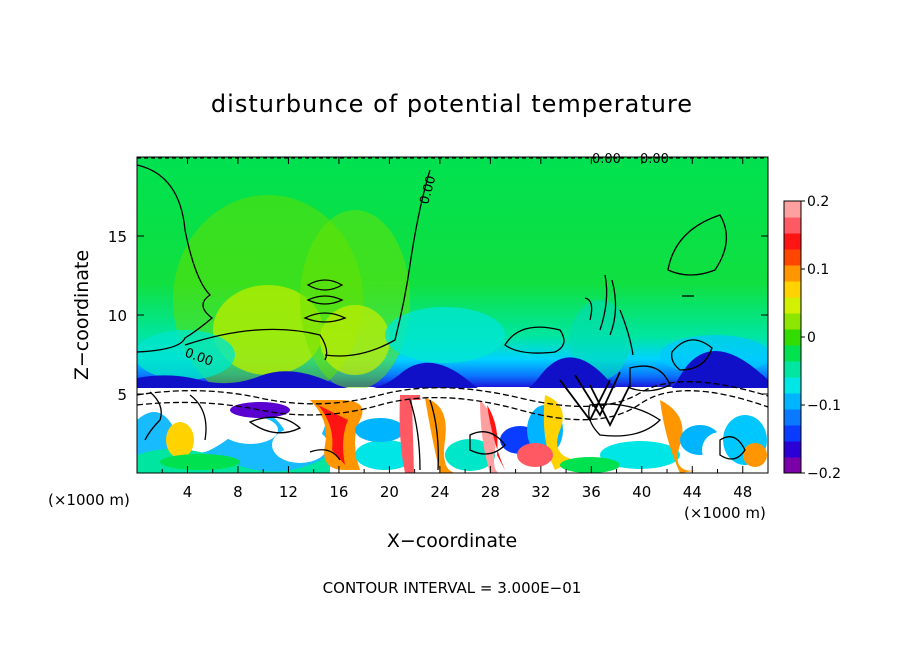 This screenshot has height=654, width=904. I want to click on y-axis-unit: (×1000 m), so click(89, 500).